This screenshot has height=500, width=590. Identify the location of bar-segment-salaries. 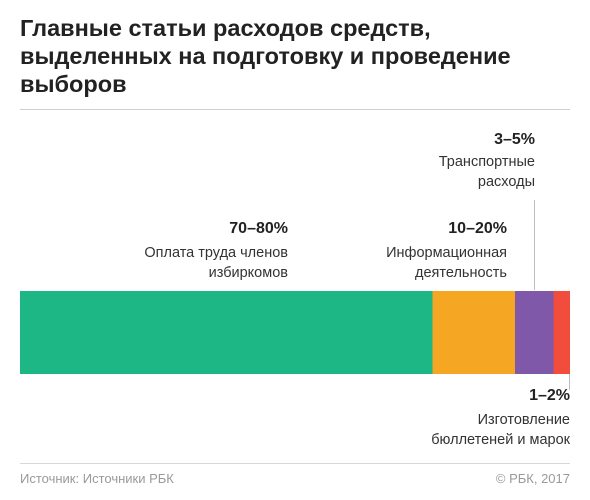
(226, 332).